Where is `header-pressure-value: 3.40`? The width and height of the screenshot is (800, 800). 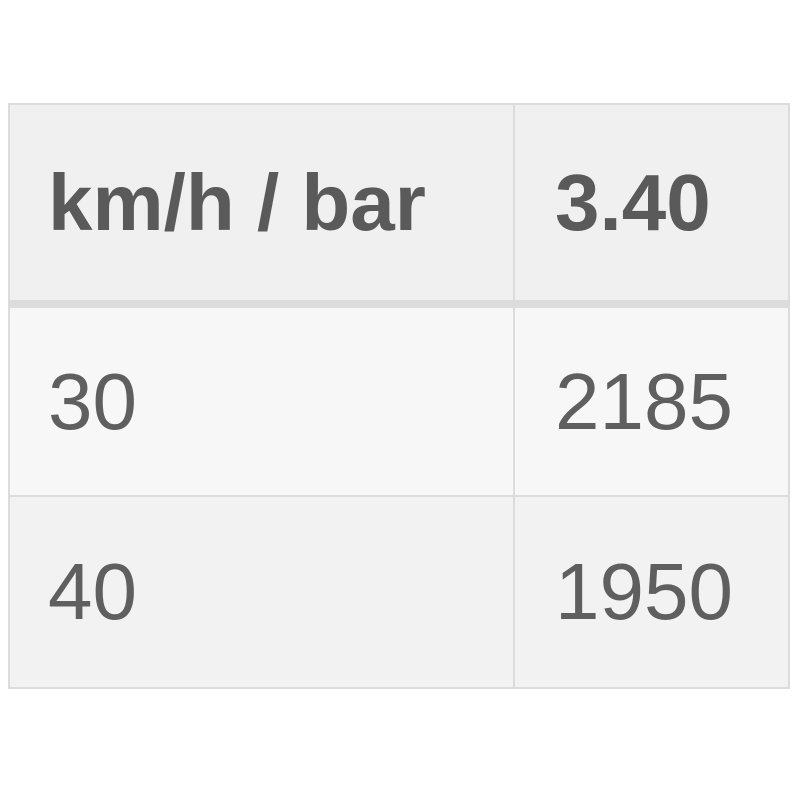 header-pressure-value: 3.40 is located at coordinates (651, 205).